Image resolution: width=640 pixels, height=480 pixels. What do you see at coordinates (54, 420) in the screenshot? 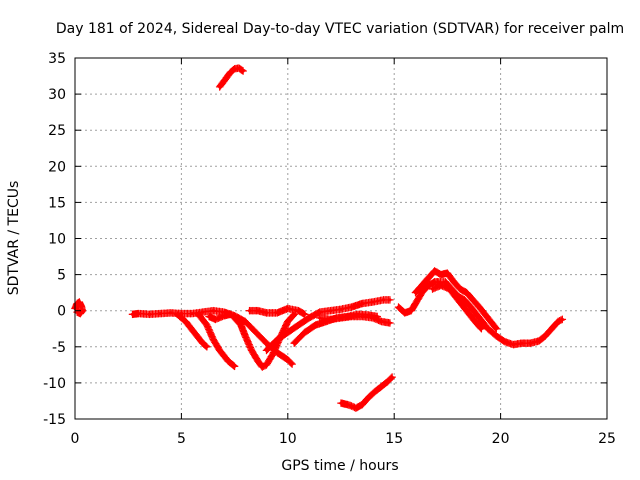
I see `y-tick-label: -15` at bounding box center [54, 420].